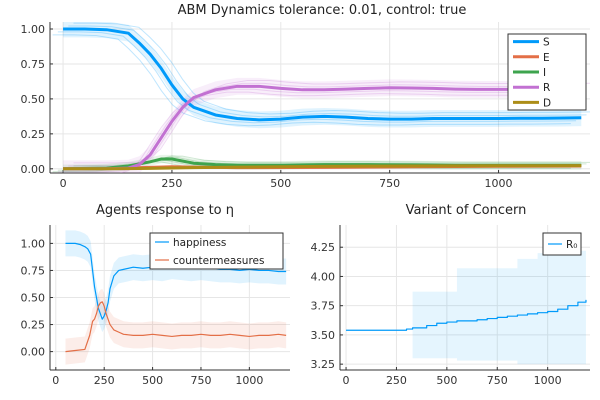 This screenshot has height=400, width=600. I want to click on legend: happiness countermeasures, so click(216, 251).